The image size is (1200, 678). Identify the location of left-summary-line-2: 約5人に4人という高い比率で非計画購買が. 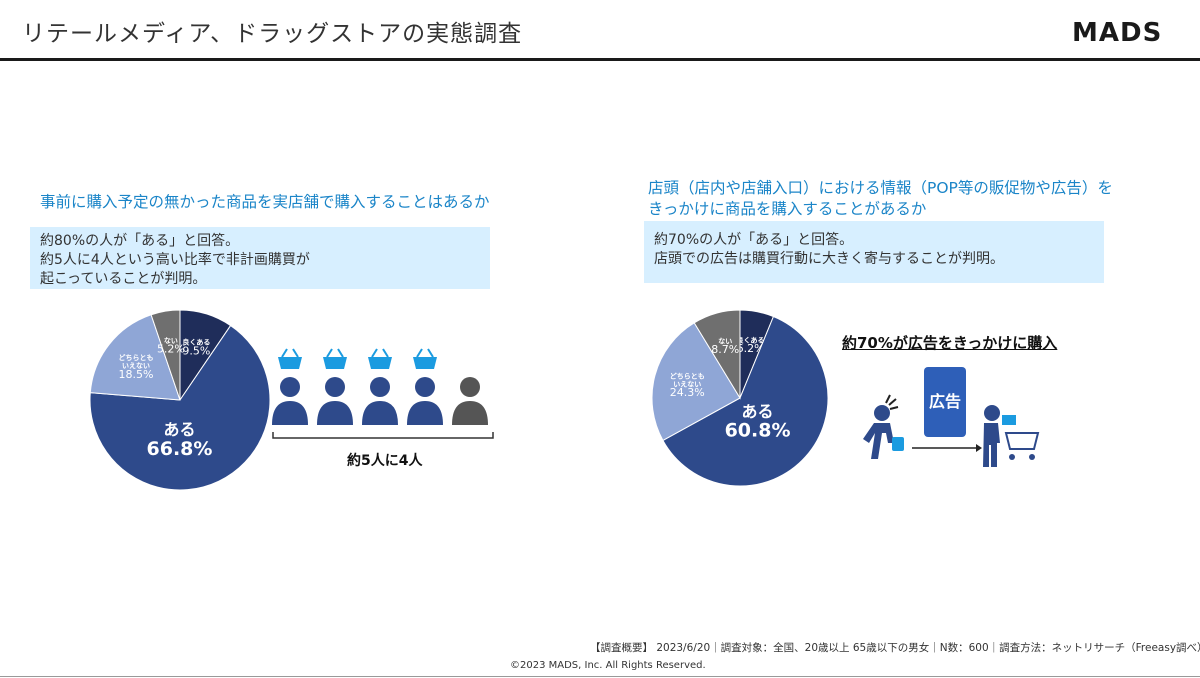
(175, 260).